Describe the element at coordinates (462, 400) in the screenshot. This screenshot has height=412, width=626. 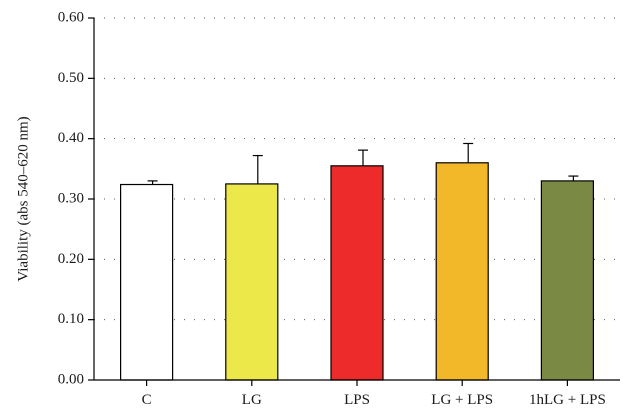
I see `x-tick-label: LG + LPS` at that location.